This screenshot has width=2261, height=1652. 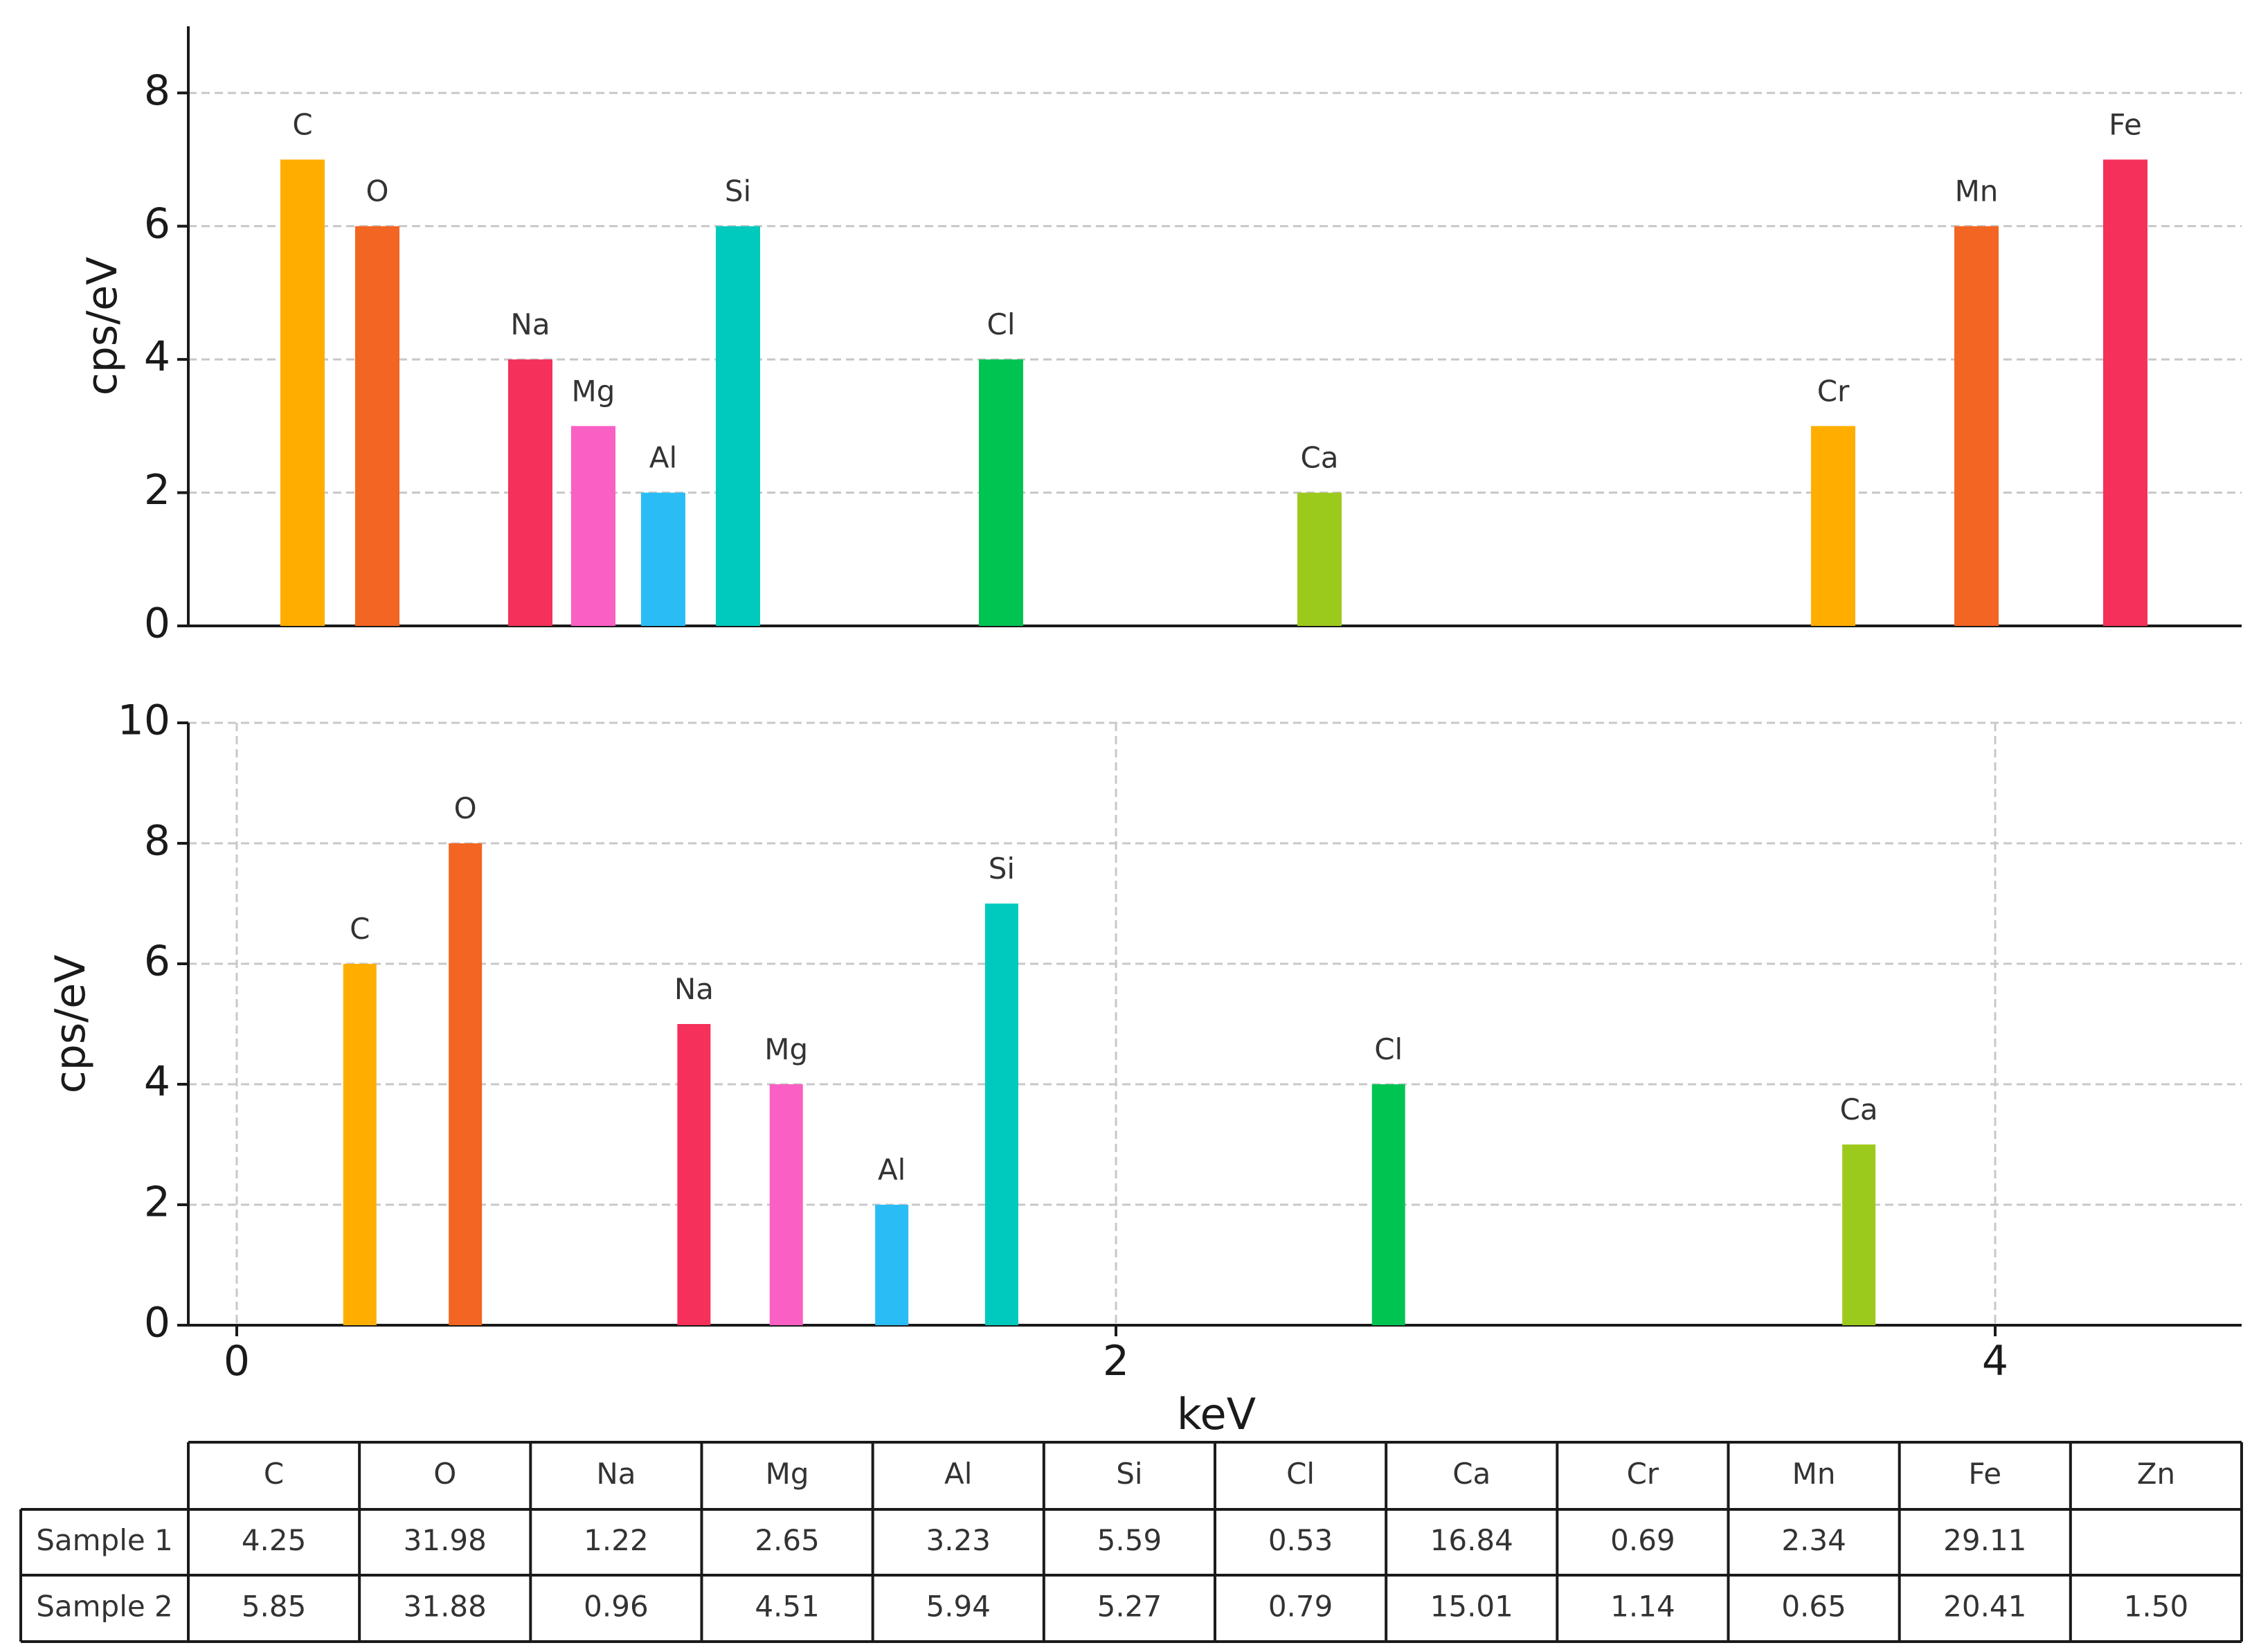 I want to click on table-column-header: Mg, so click(x=787, y=1474).